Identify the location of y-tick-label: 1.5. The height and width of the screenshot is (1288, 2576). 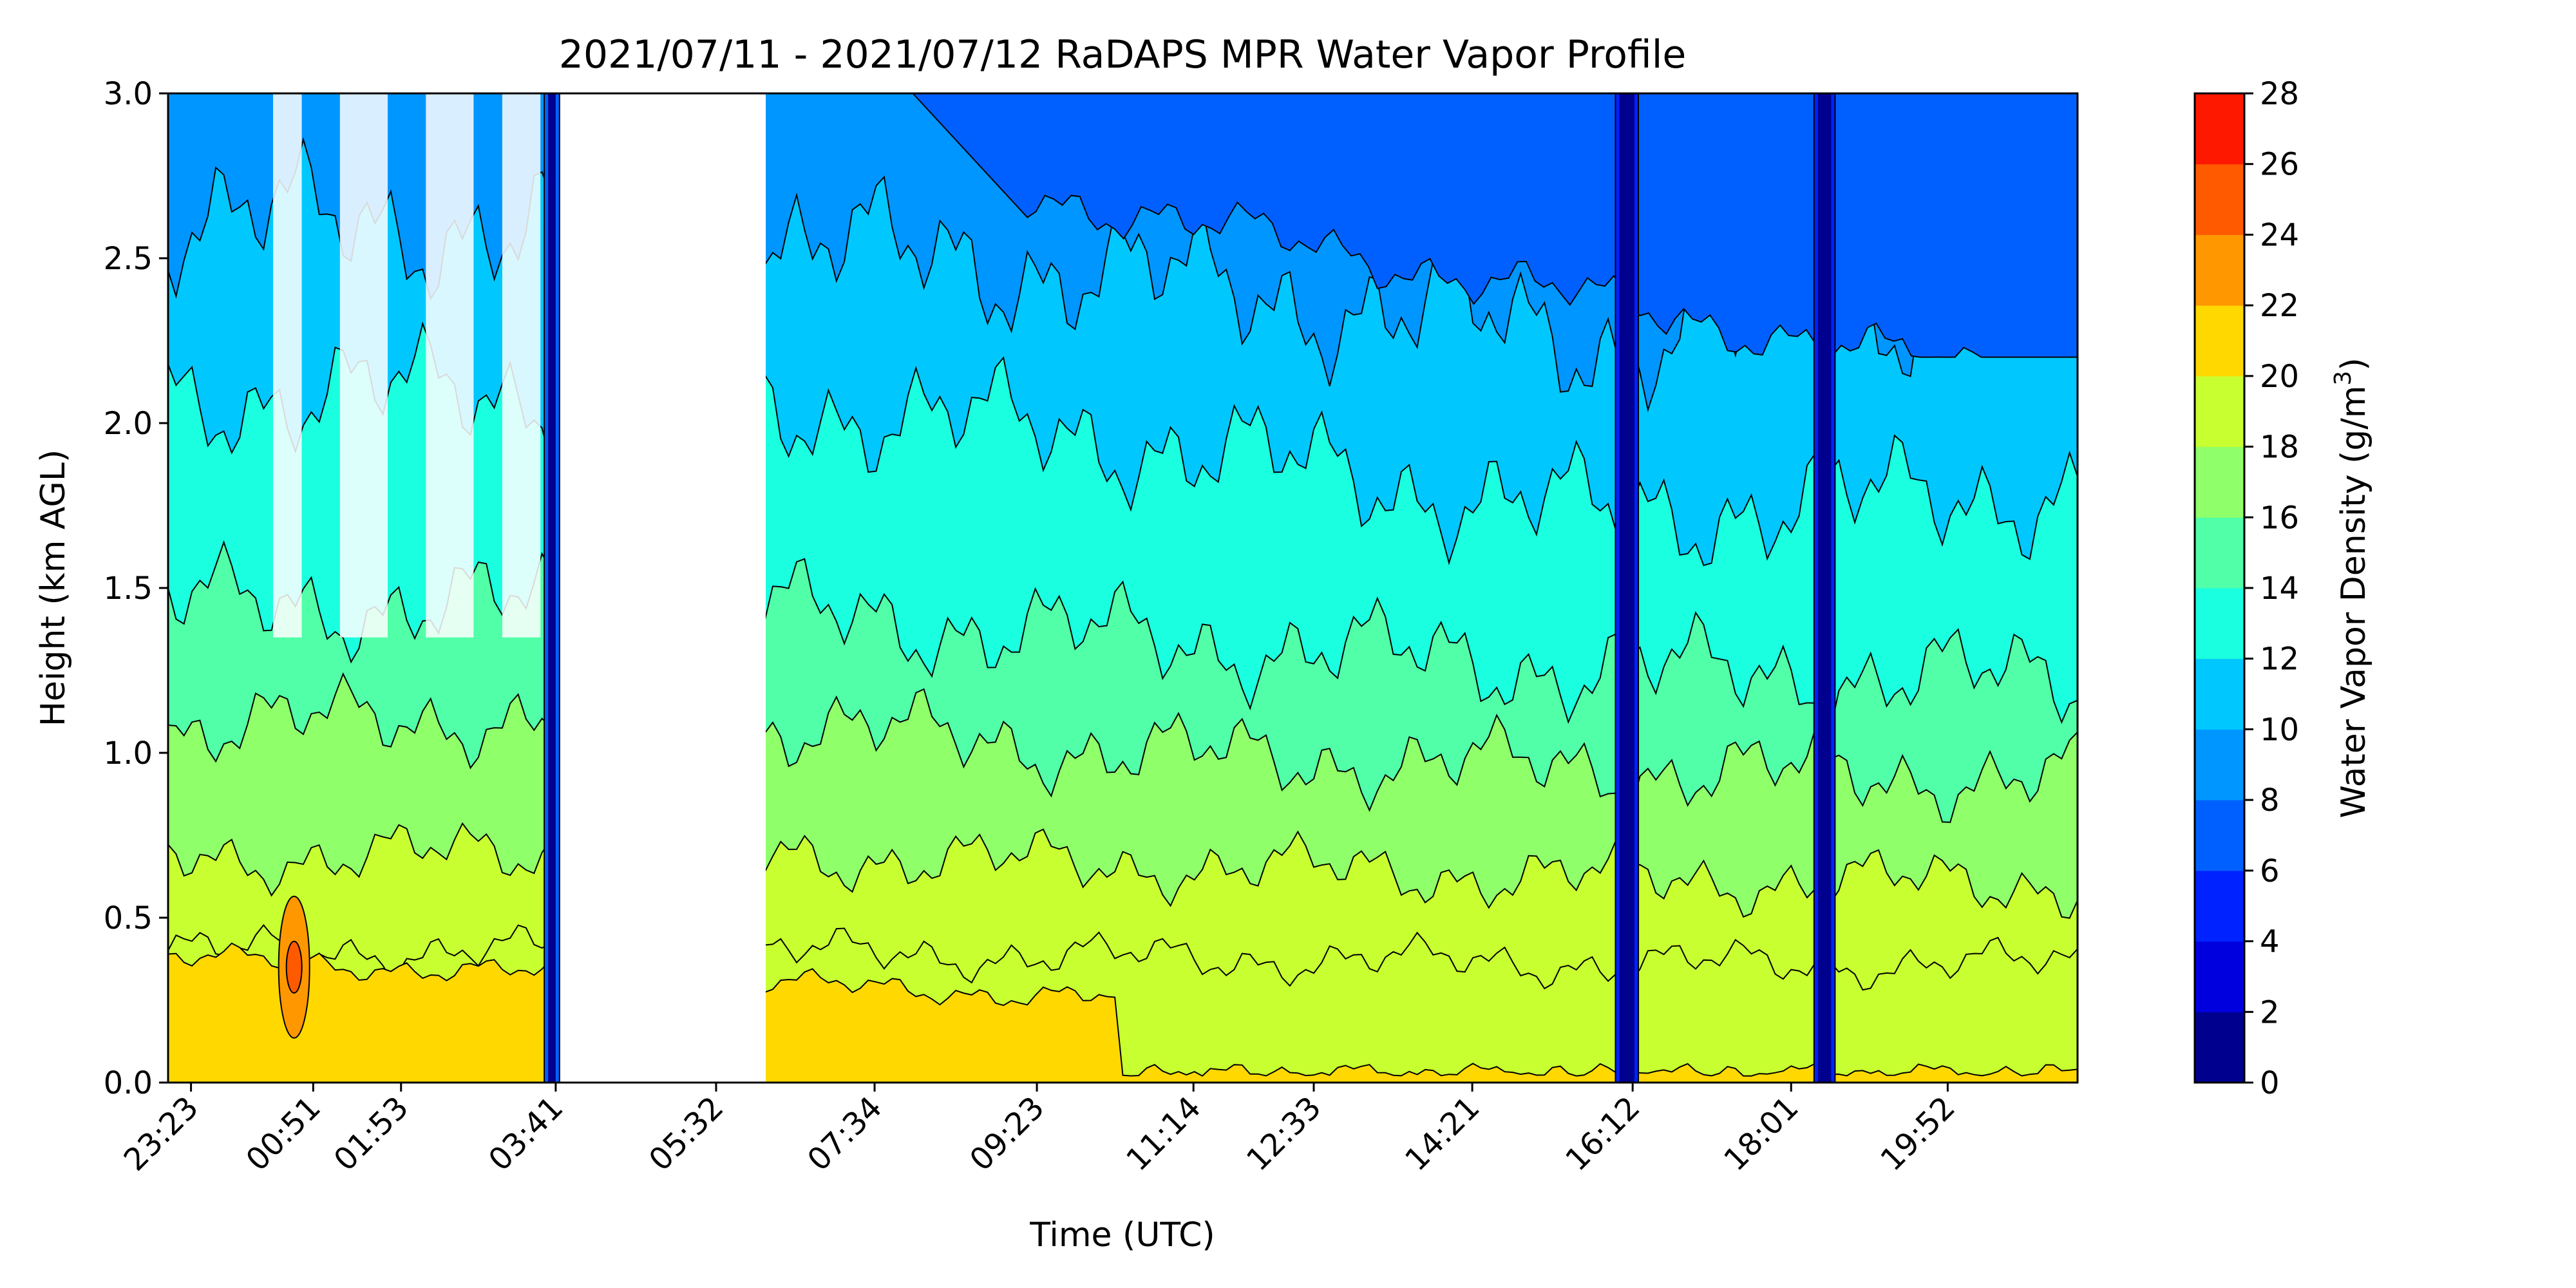
(128, 589).